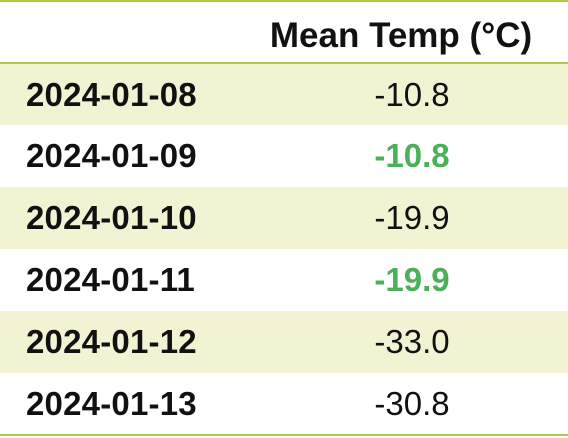 The width and height of the screenshot is (568, 438). I want to click on header-row: Mean Temp (°C), so click(284, 32).